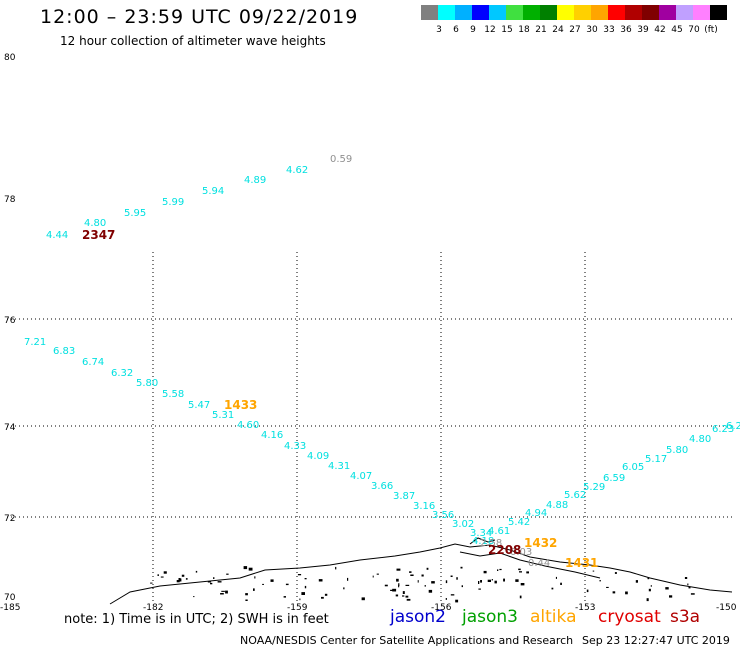  Describe the element at coordinates (10, 58) in the screenshot. I see `lat-label: 80` at that location.